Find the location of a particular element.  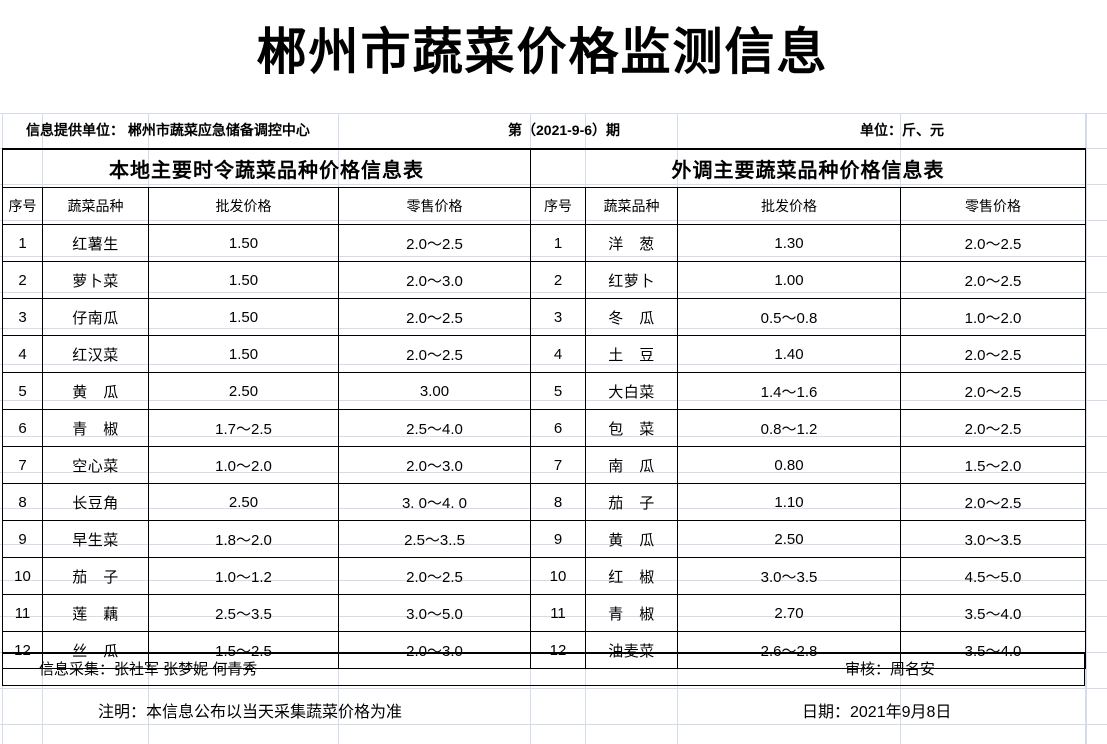

cell-index: 3 is located at coordinates (558, 317).